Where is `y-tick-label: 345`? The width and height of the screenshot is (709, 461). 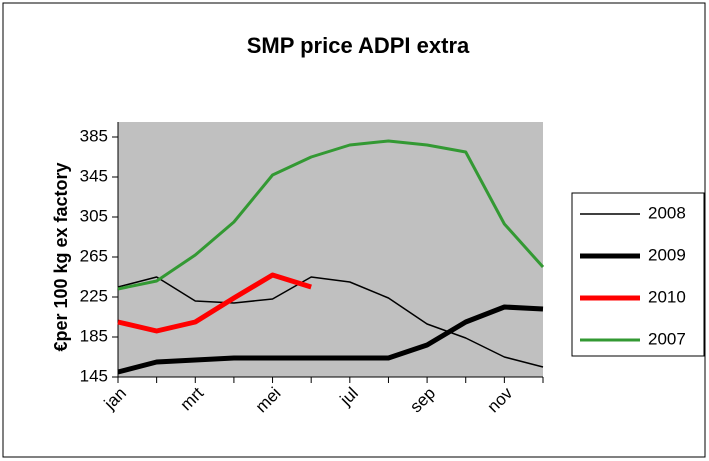 y-tick-label: 345 is located at coordinates (94, 175).